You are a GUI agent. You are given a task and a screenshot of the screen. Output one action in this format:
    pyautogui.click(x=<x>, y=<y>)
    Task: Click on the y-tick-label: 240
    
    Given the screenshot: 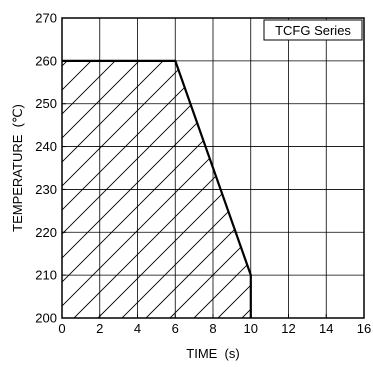 What is the action you would take?
    pyautogui.click(x=46, y=146)
    